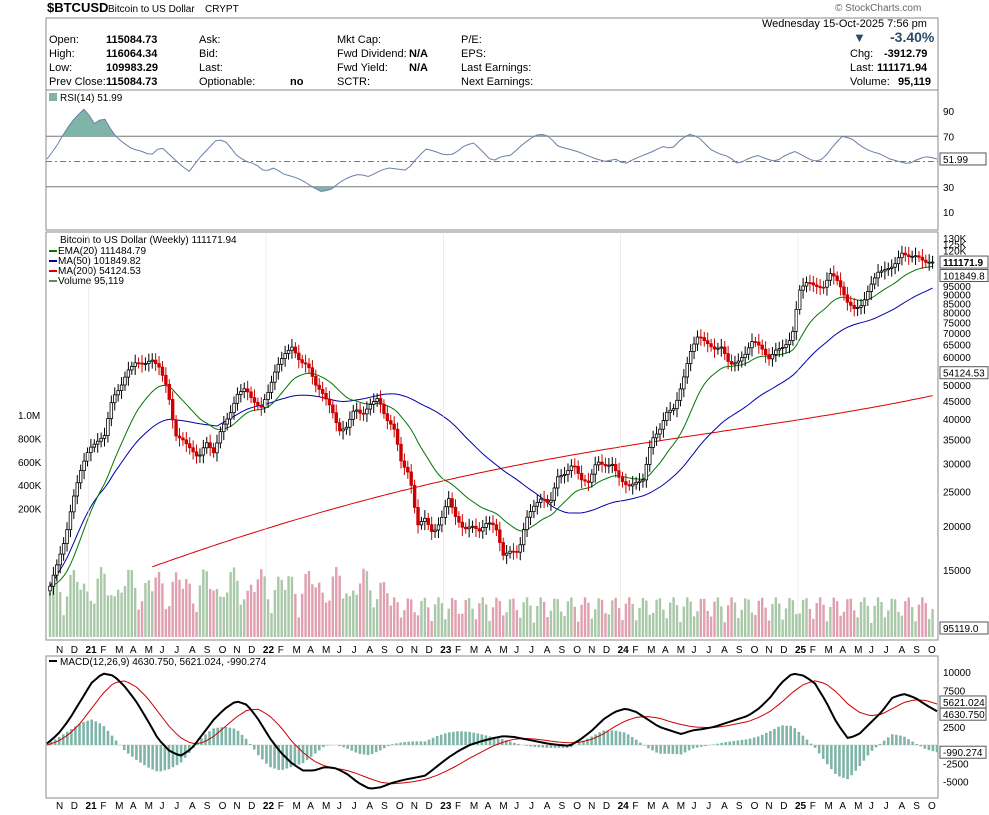  Describe the element at coordinates (957, 464) in the screenshot. I see `price-y-tick-label: 30000` at that location.